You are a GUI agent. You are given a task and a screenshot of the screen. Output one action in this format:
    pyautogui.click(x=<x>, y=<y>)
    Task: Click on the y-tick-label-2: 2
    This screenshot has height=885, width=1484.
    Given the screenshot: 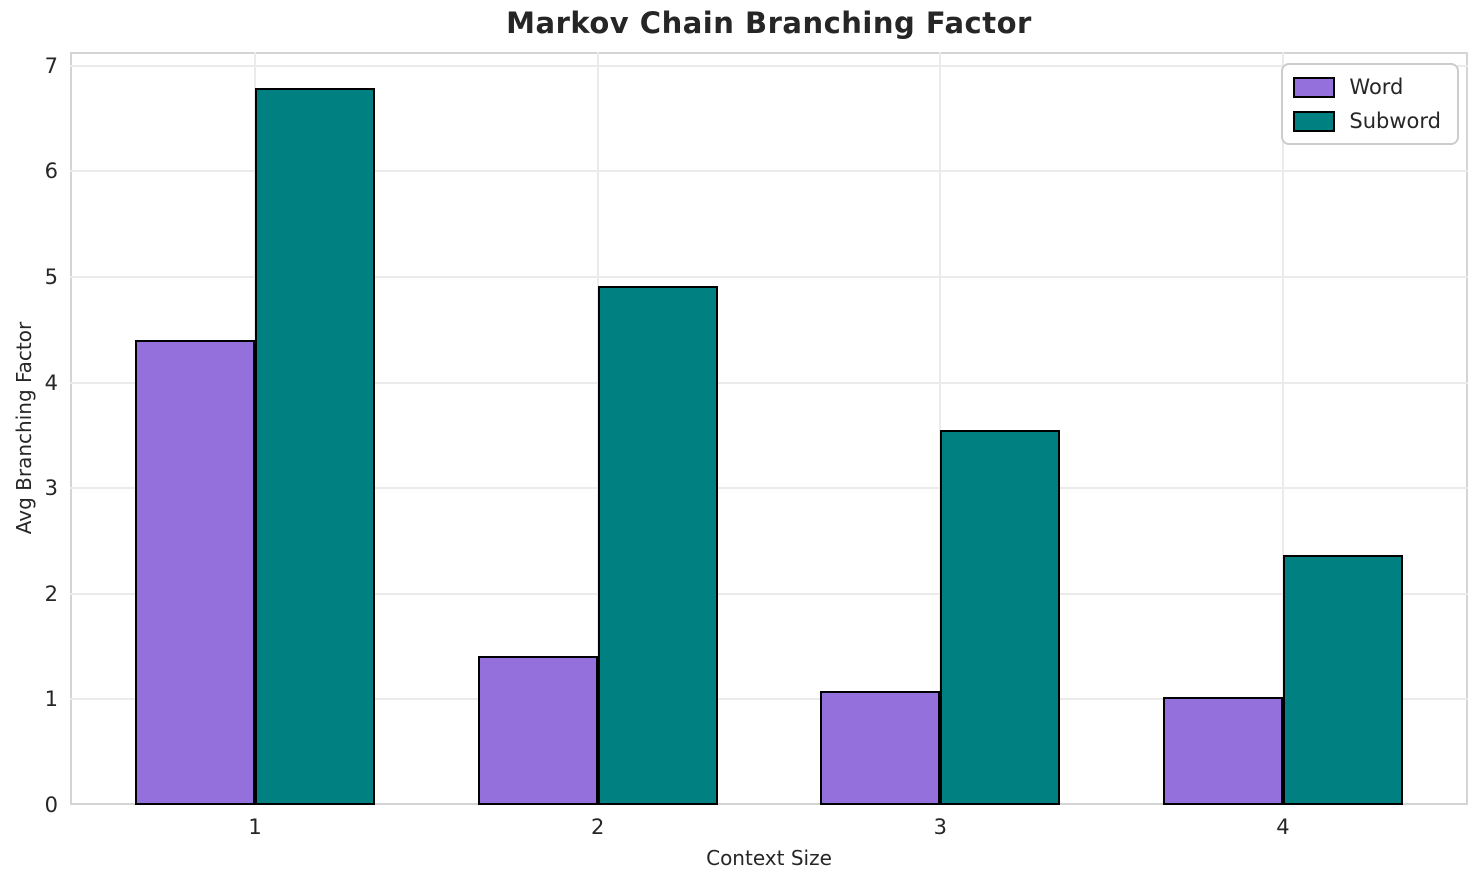 What is the action you would take?
    pyautogui.click(x=51, y=593)
    